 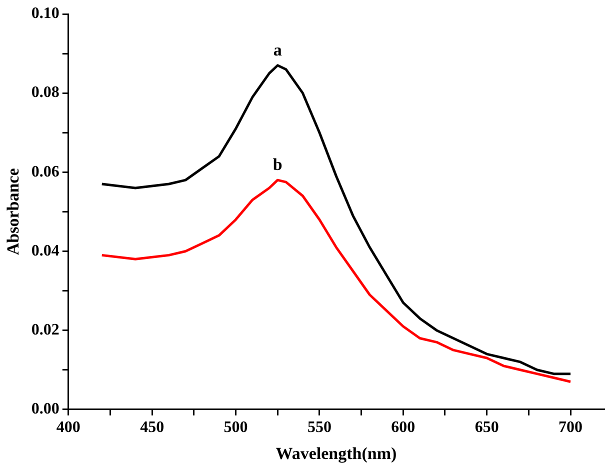 What do you see at coordinates (45, 171) in the screenshot?
I see `y-tick-label: 0.06` at bounding box center [45, 171].